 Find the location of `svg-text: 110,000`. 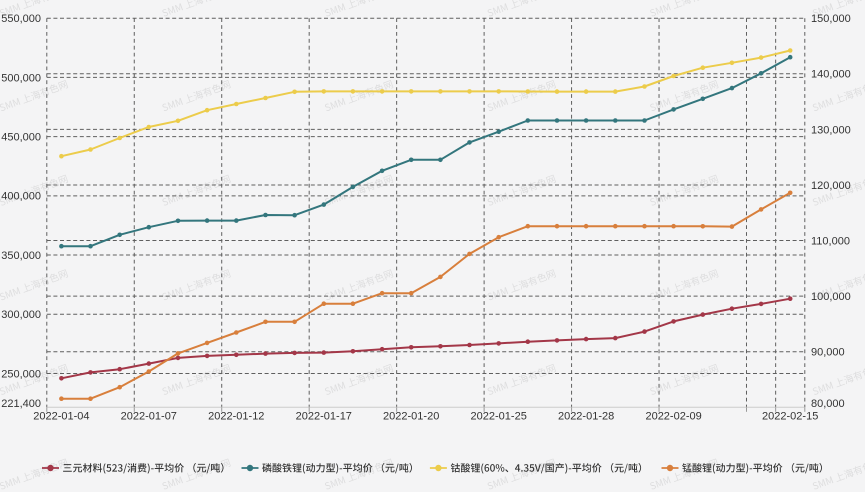

svg-text: 110,000 is located at coordinates (830, 241).